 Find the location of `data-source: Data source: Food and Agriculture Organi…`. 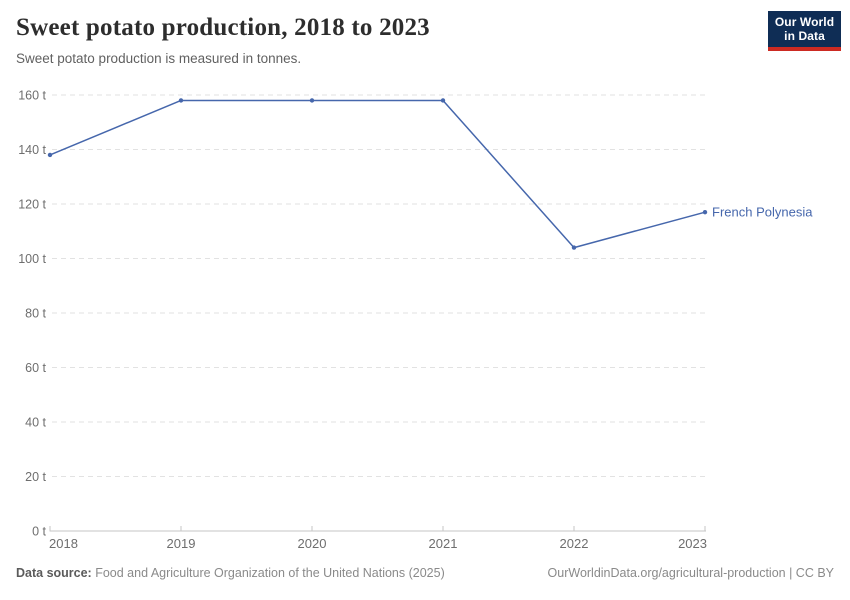

data-source: Data source: Food and Agriculture Organi… is located at coordinates (230, 573).